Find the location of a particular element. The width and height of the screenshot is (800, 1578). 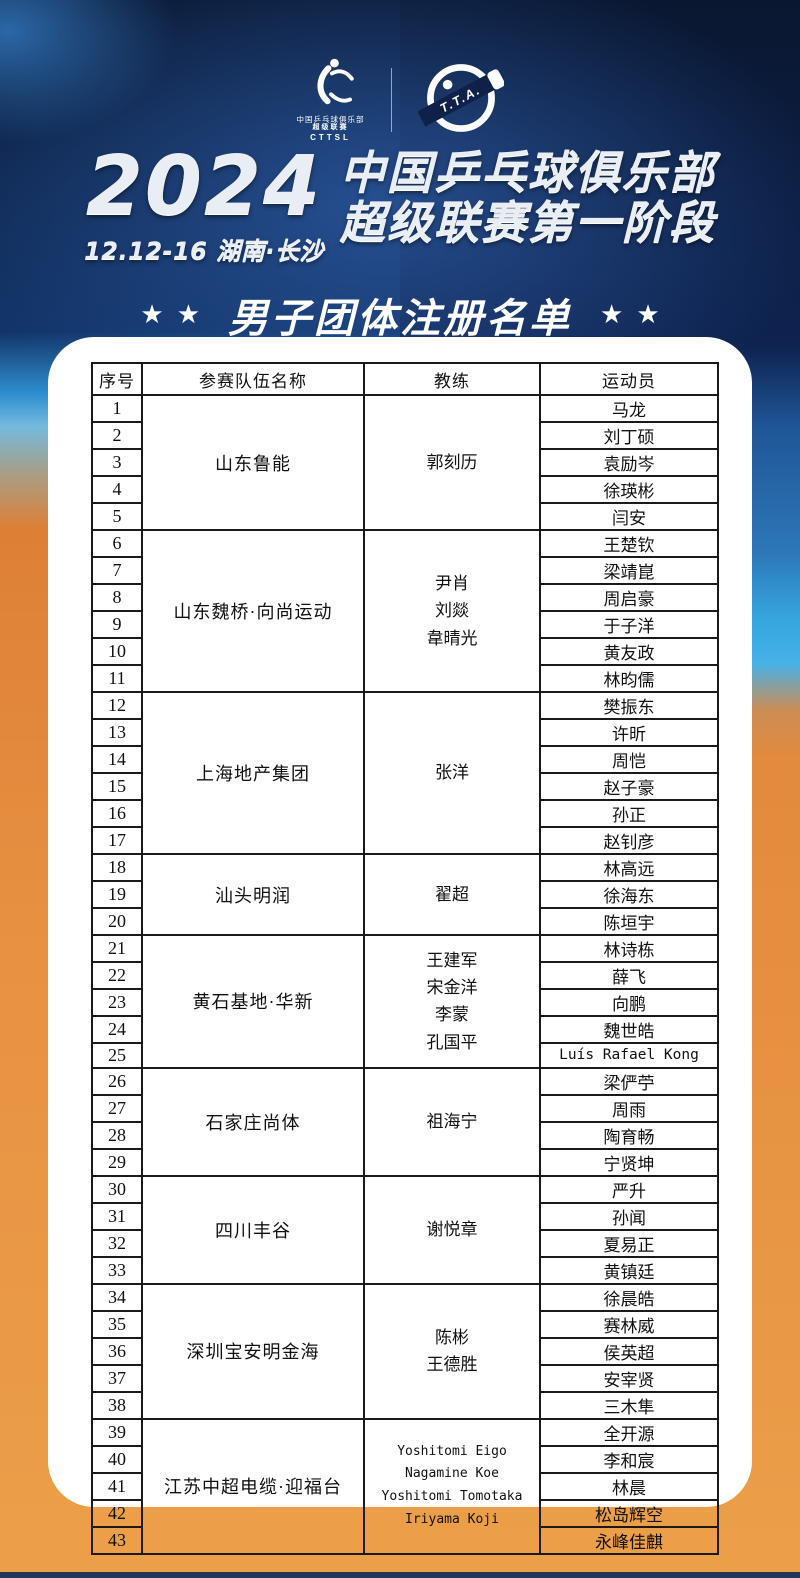

player-cell: 许昕 is located at coordinates (629, 732).